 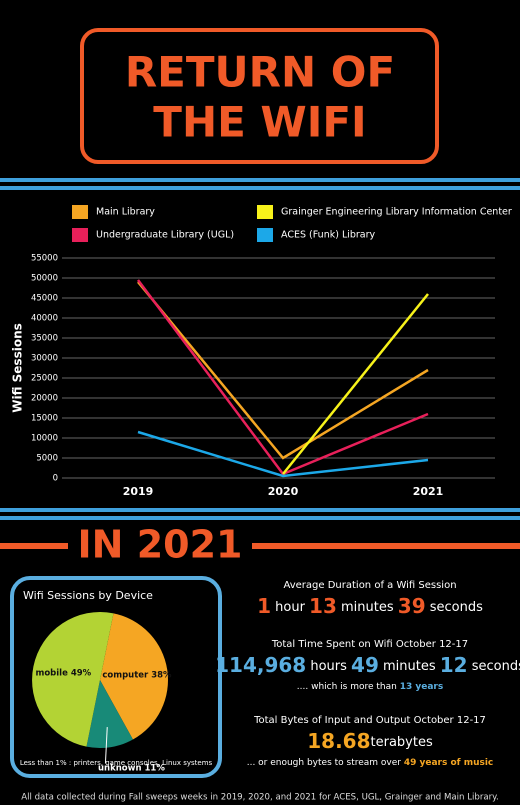 What do you see at coordinates (120, 768) in the screenshot?
I see `slice-category: unknown` at bounding box center [120, 768].